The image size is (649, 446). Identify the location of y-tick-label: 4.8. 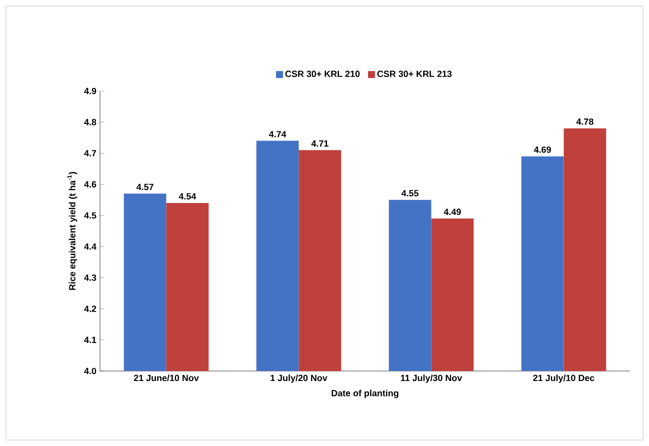
(90, 122).